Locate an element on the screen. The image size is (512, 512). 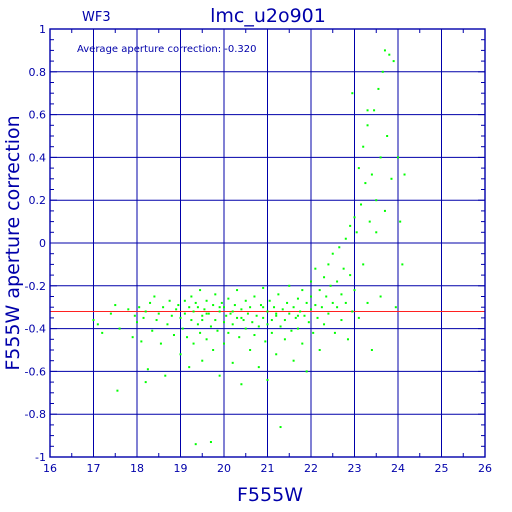
y-tick-labels: -1 -0.8 -0.6 -0.4 -0.2 0 0.2 0.4 0.6 0.8 1 is located at coordinates (35, 243).